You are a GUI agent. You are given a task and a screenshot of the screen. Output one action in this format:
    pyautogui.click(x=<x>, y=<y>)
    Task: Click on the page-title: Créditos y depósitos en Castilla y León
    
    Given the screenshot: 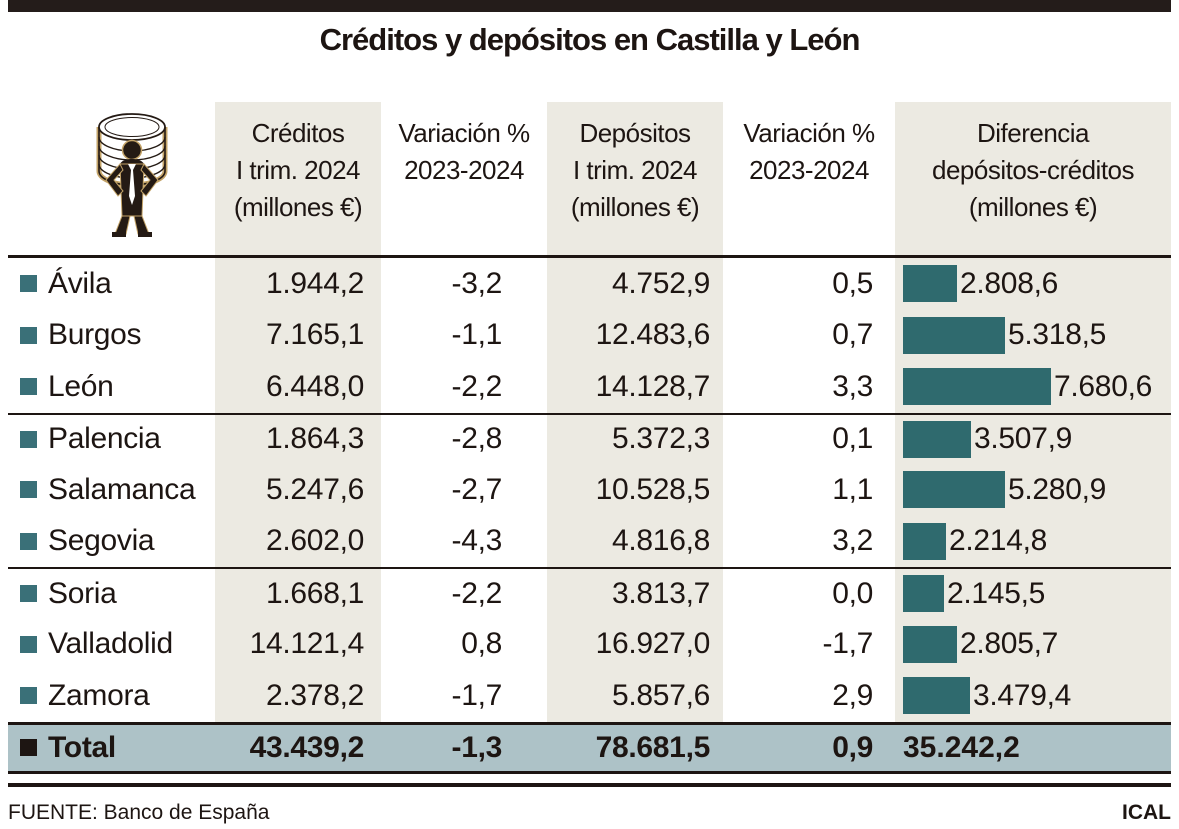 What is the action you would take?
    pyautogui.click(x=590, y=39)
    